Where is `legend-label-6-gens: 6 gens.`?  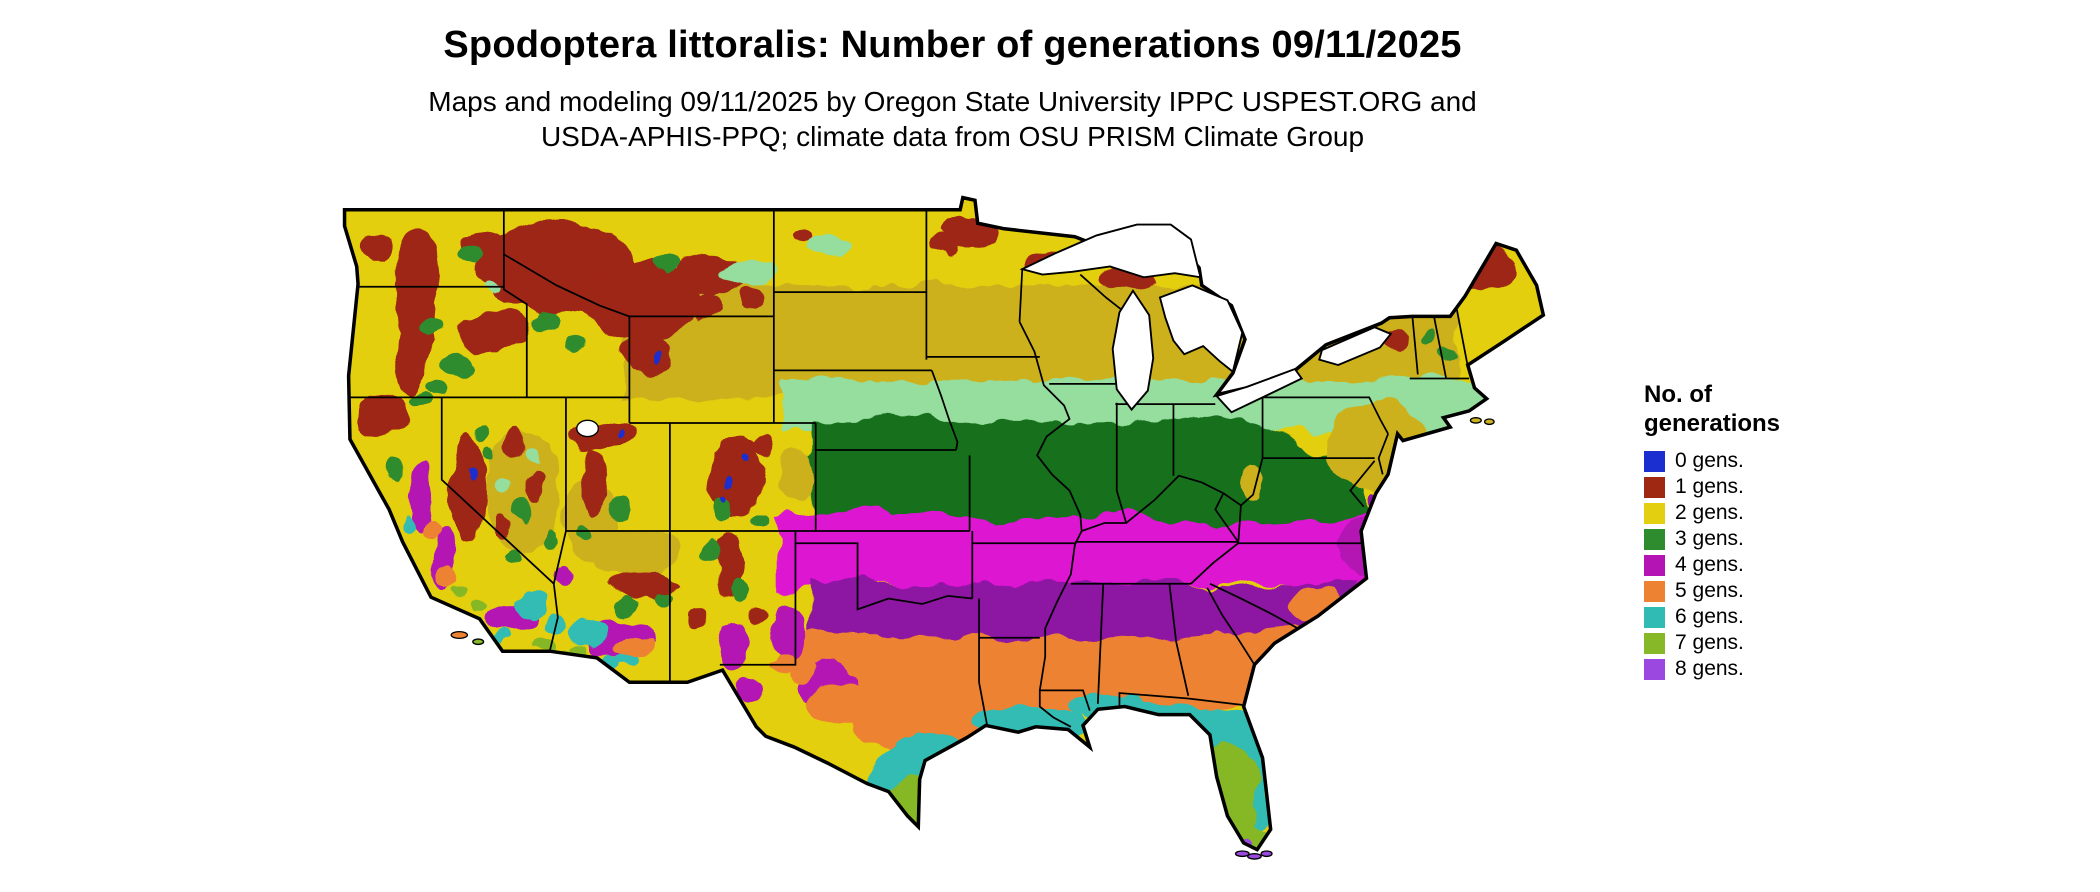 legend-label-6-gens: 6 gens. is located at coordinates (1709, 616).